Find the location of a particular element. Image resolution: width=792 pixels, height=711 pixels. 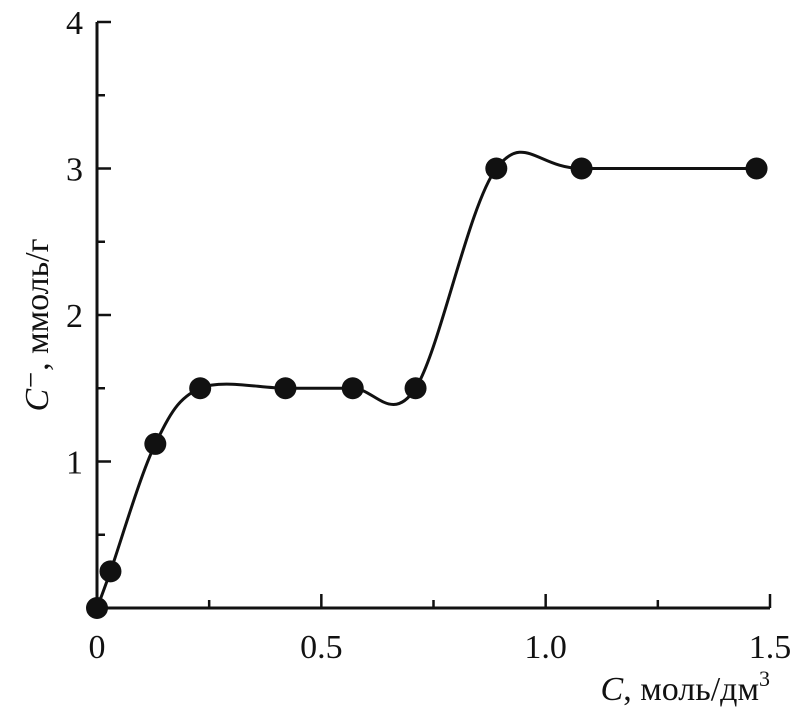

x-axis-label-symbol: C is located at coordinates (612, 689).